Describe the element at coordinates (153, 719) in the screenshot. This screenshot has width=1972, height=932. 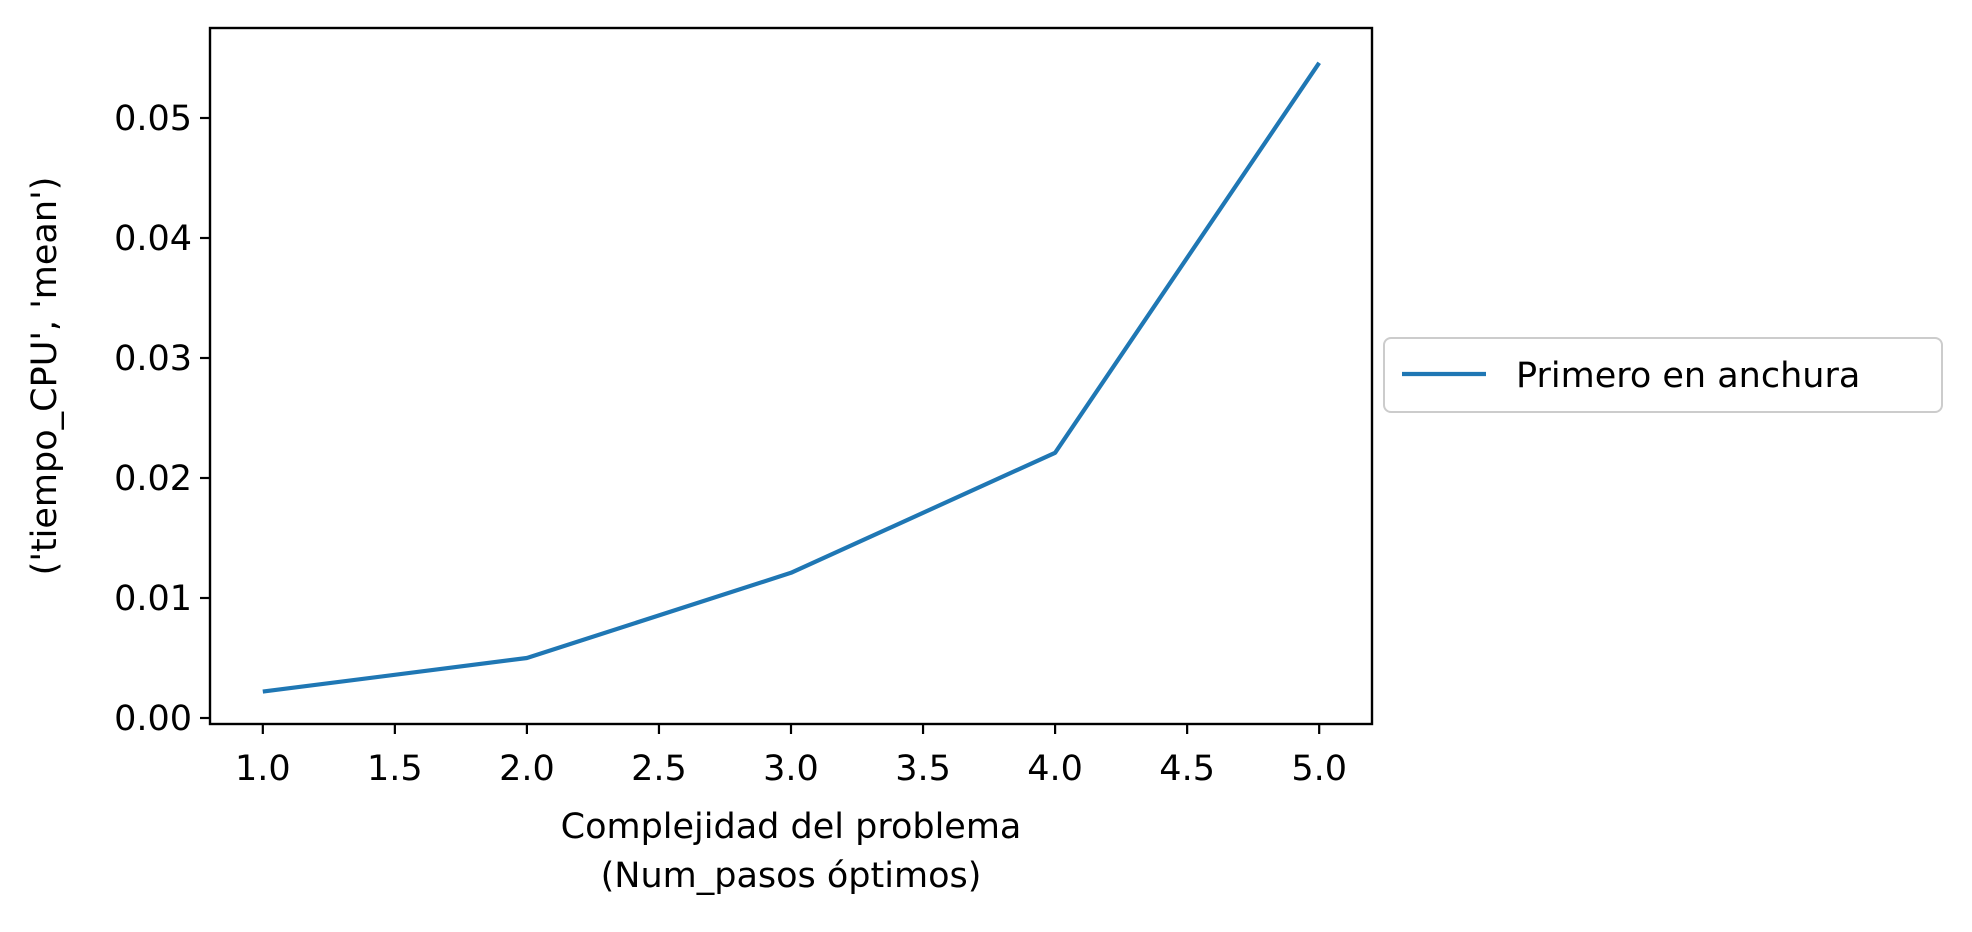
I see `y-tick-label: 0.00` at that location.